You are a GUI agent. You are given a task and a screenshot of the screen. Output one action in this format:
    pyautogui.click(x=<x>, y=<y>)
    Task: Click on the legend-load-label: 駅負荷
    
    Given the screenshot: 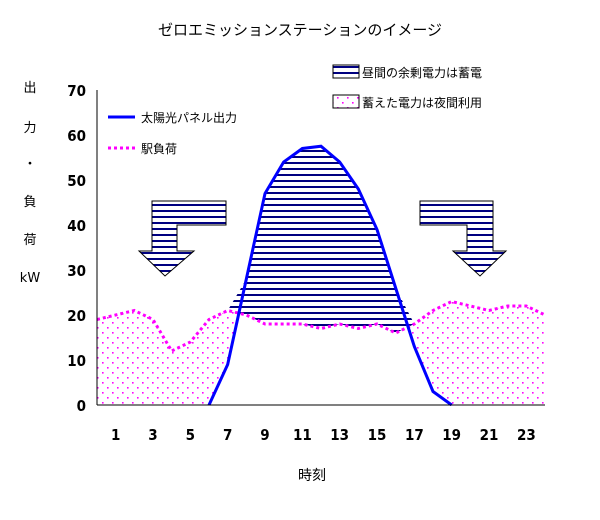 What is the action you would take?
    pyautogui.click(x=159, y=149)
    